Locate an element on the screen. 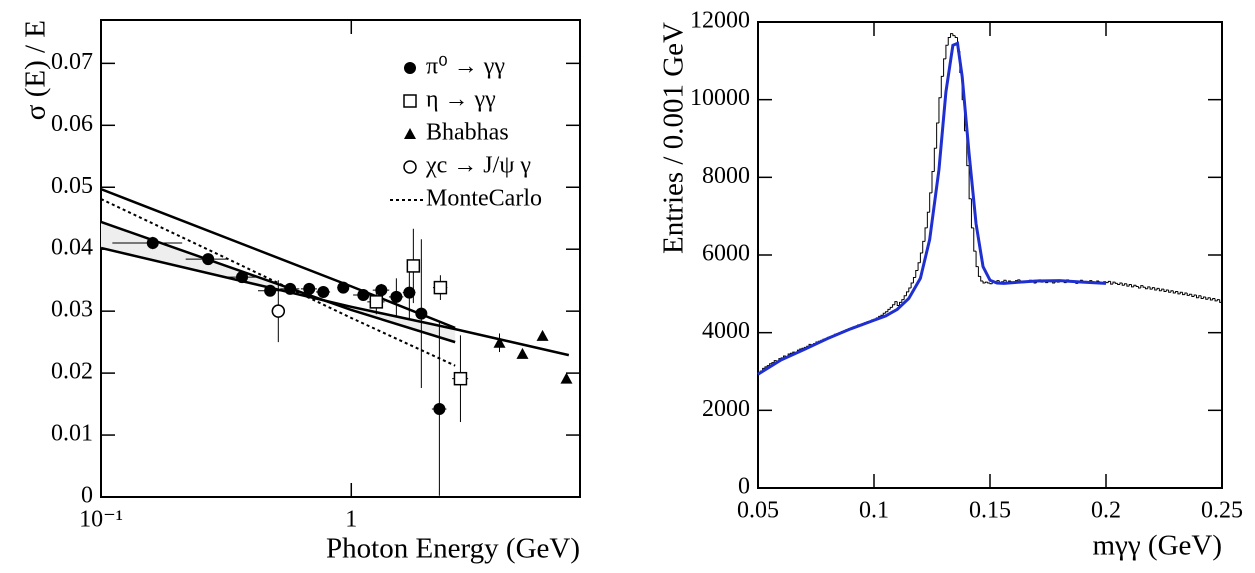 Image resolution: width=1255 pixels, height=573 pixels. y-axis-title: Entries / 0.001 GeV is located at coordinates (674, 138).